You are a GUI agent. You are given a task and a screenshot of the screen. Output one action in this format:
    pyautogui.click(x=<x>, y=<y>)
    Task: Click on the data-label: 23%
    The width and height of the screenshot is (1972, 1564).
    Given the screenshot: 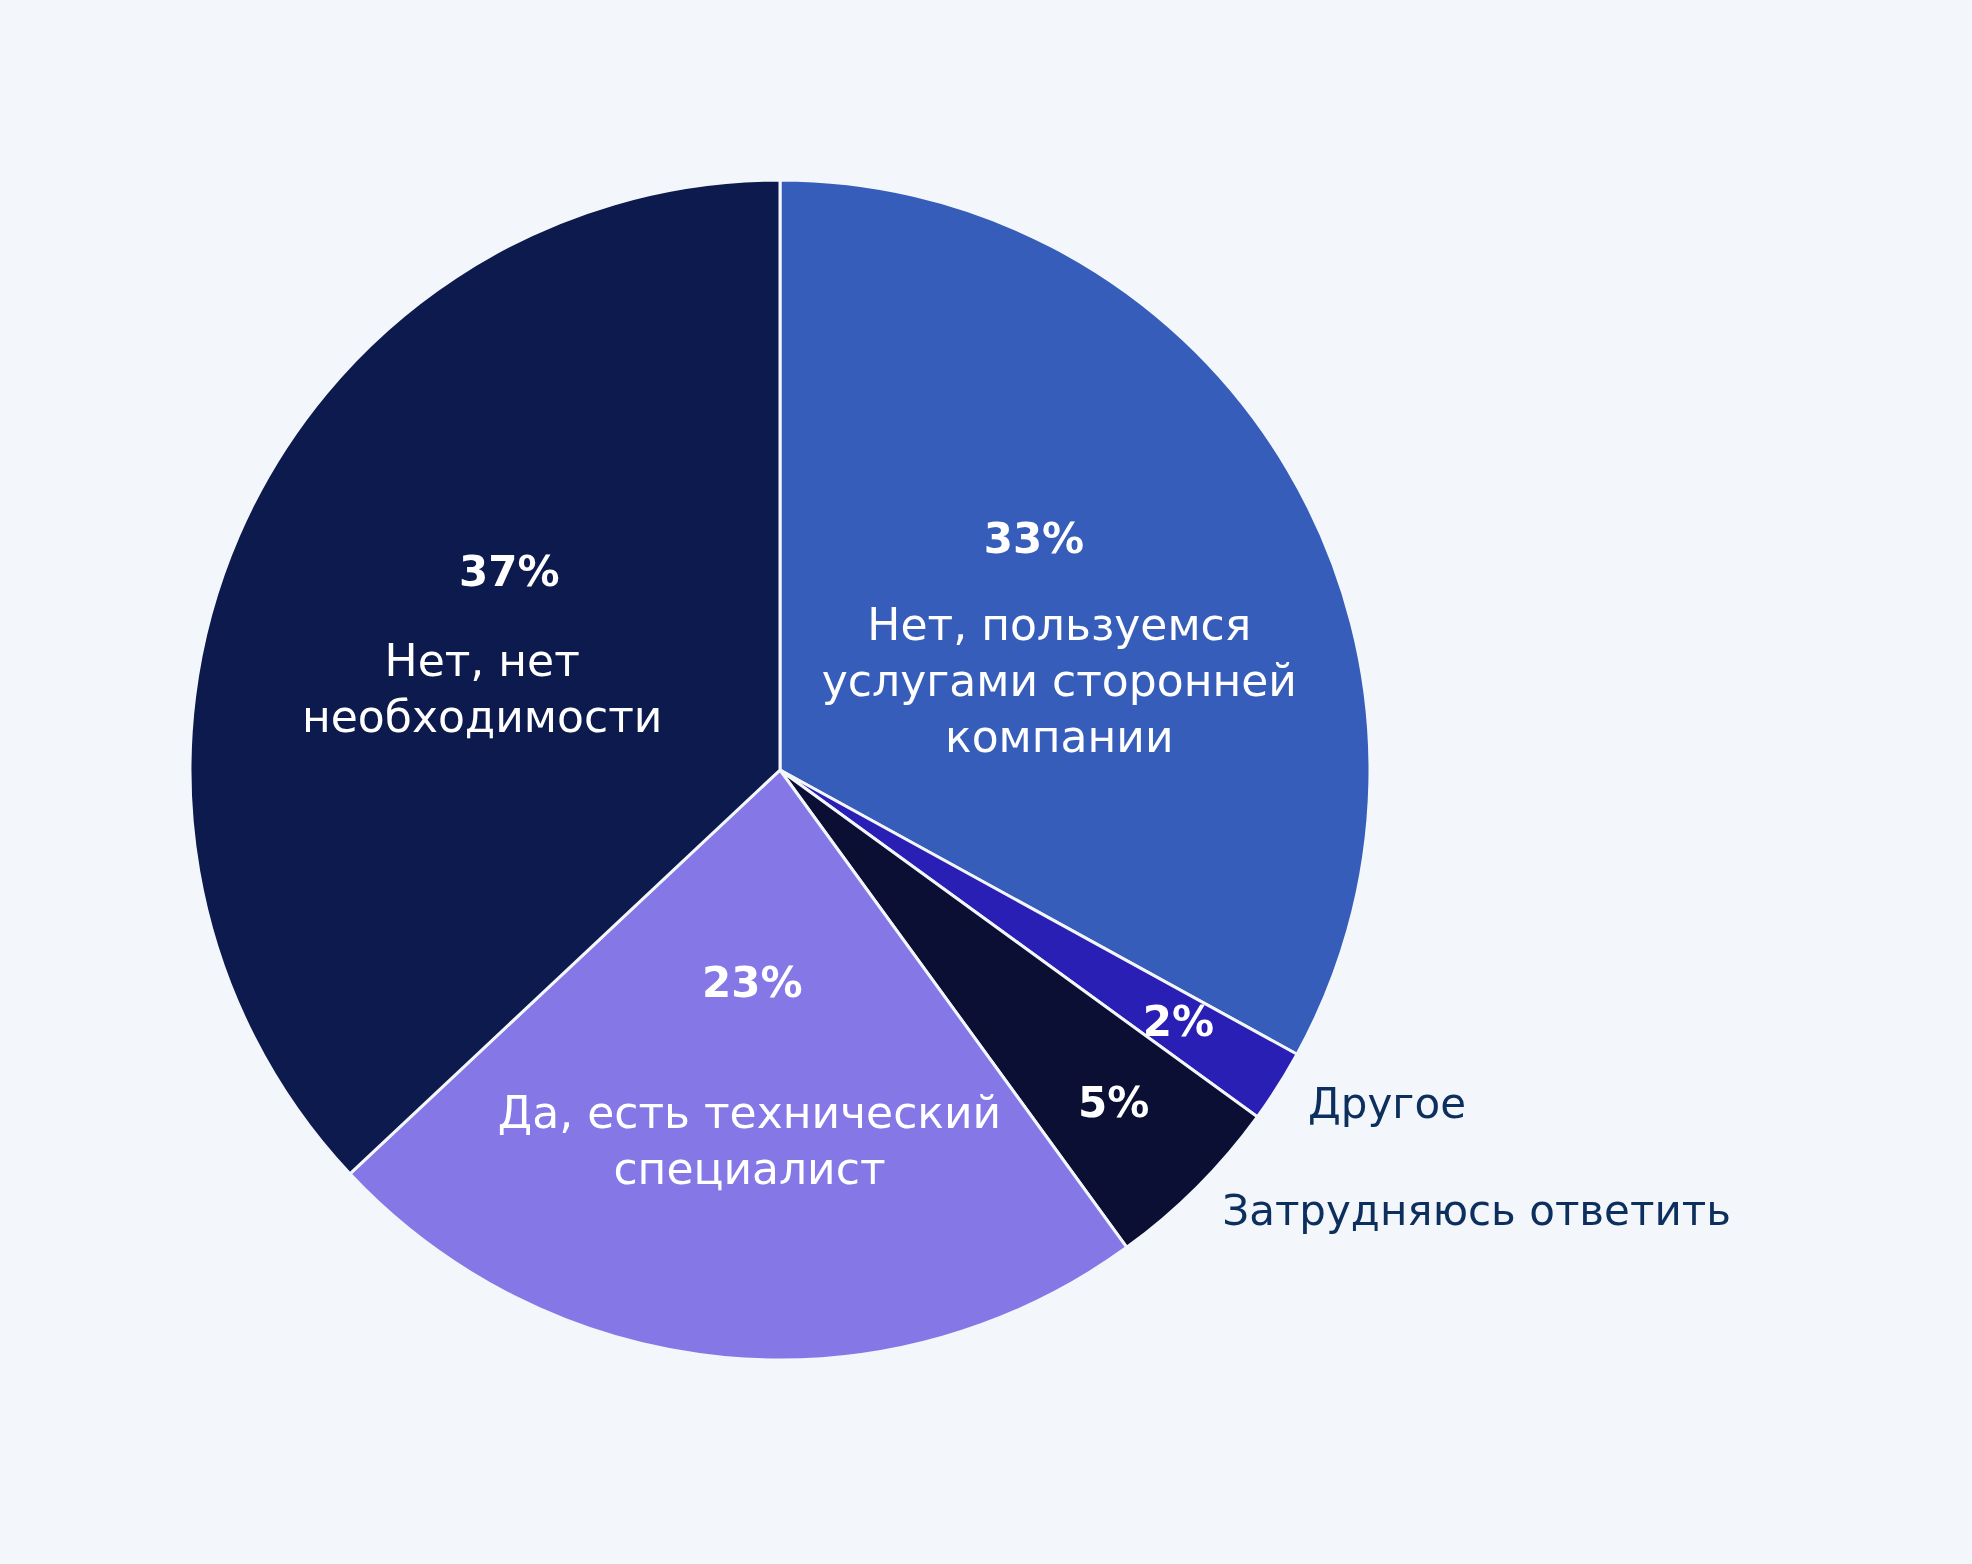 What is the action you would take?
    pyautogui.click(x=752, y=982)
    